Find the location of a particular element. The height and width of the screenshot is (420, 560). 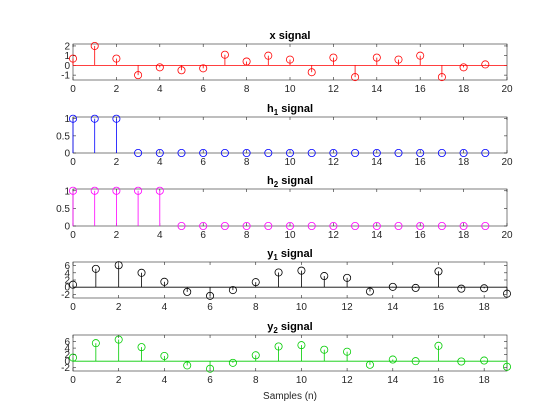

subplot-title: h1 signal is located at coordinates (290, 110).